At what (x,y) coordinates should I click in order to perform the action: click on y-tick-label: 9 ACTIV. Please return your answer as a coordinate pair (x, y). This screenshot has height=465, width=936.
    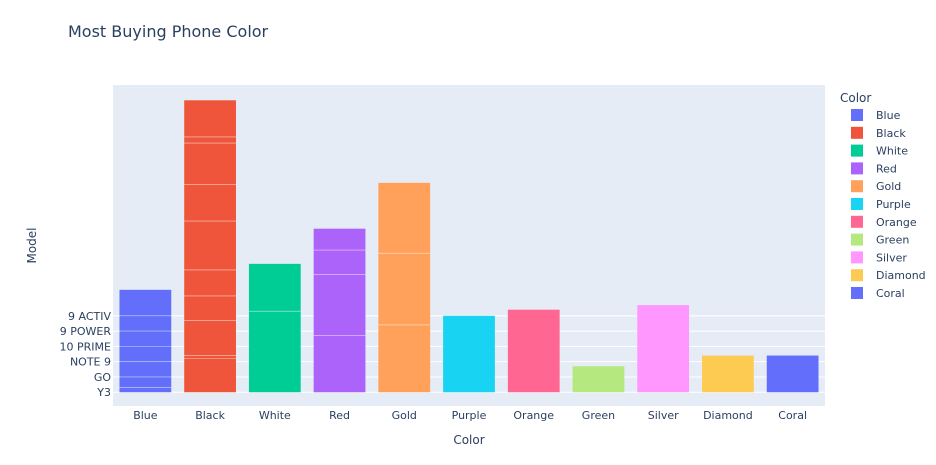
    Looking at the image, I should click on (89, 316).